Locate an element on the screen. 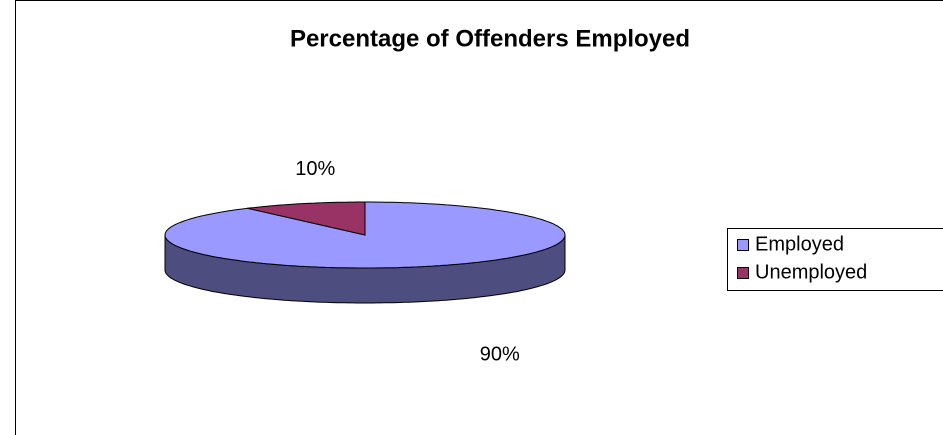  legend-box is located at coordinates (835, 259).